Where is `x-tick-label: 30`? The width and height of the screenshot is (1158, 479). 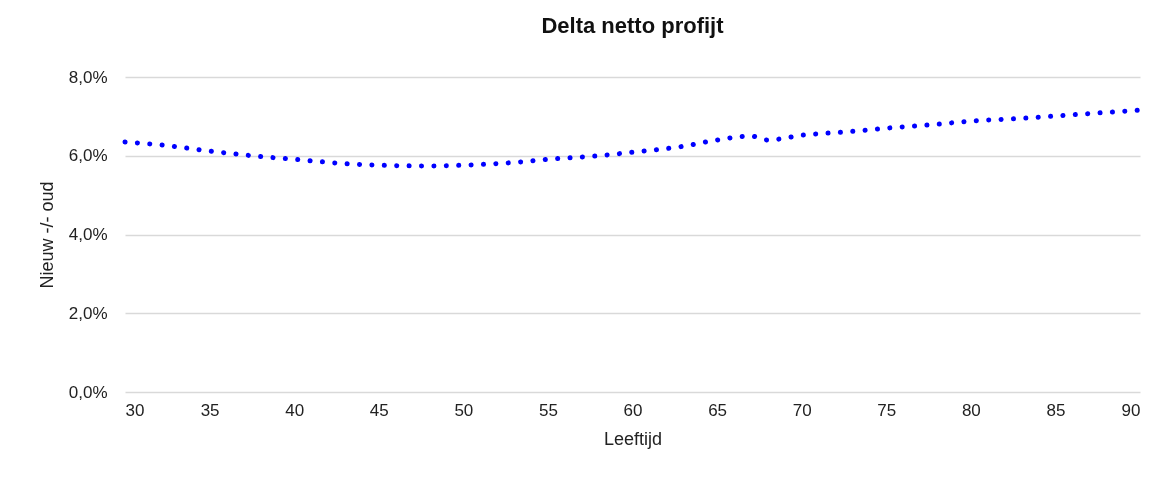
x-tick-label: 30 is located at coordinates (135, 410).